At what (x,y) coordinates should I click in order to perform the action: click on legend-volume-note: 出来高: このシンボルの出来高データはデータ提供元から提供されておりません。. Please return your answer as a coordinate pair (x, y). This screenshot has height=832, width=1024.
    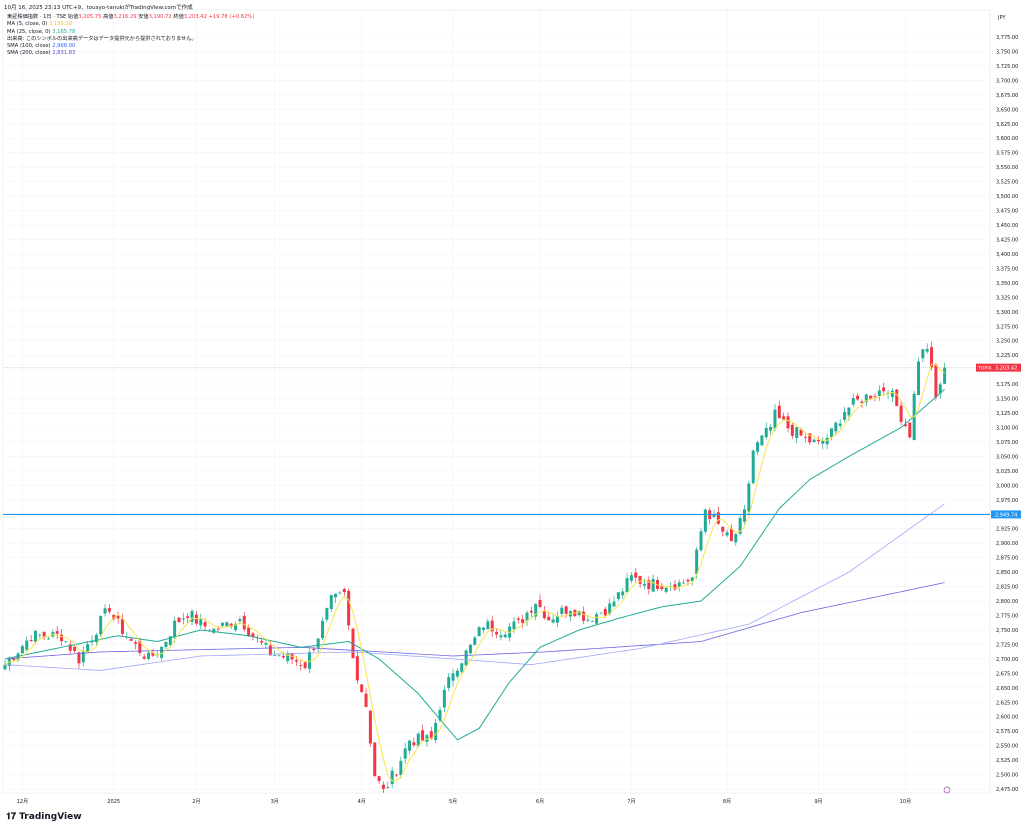
    Looking at the image, I should click on (102, 38).